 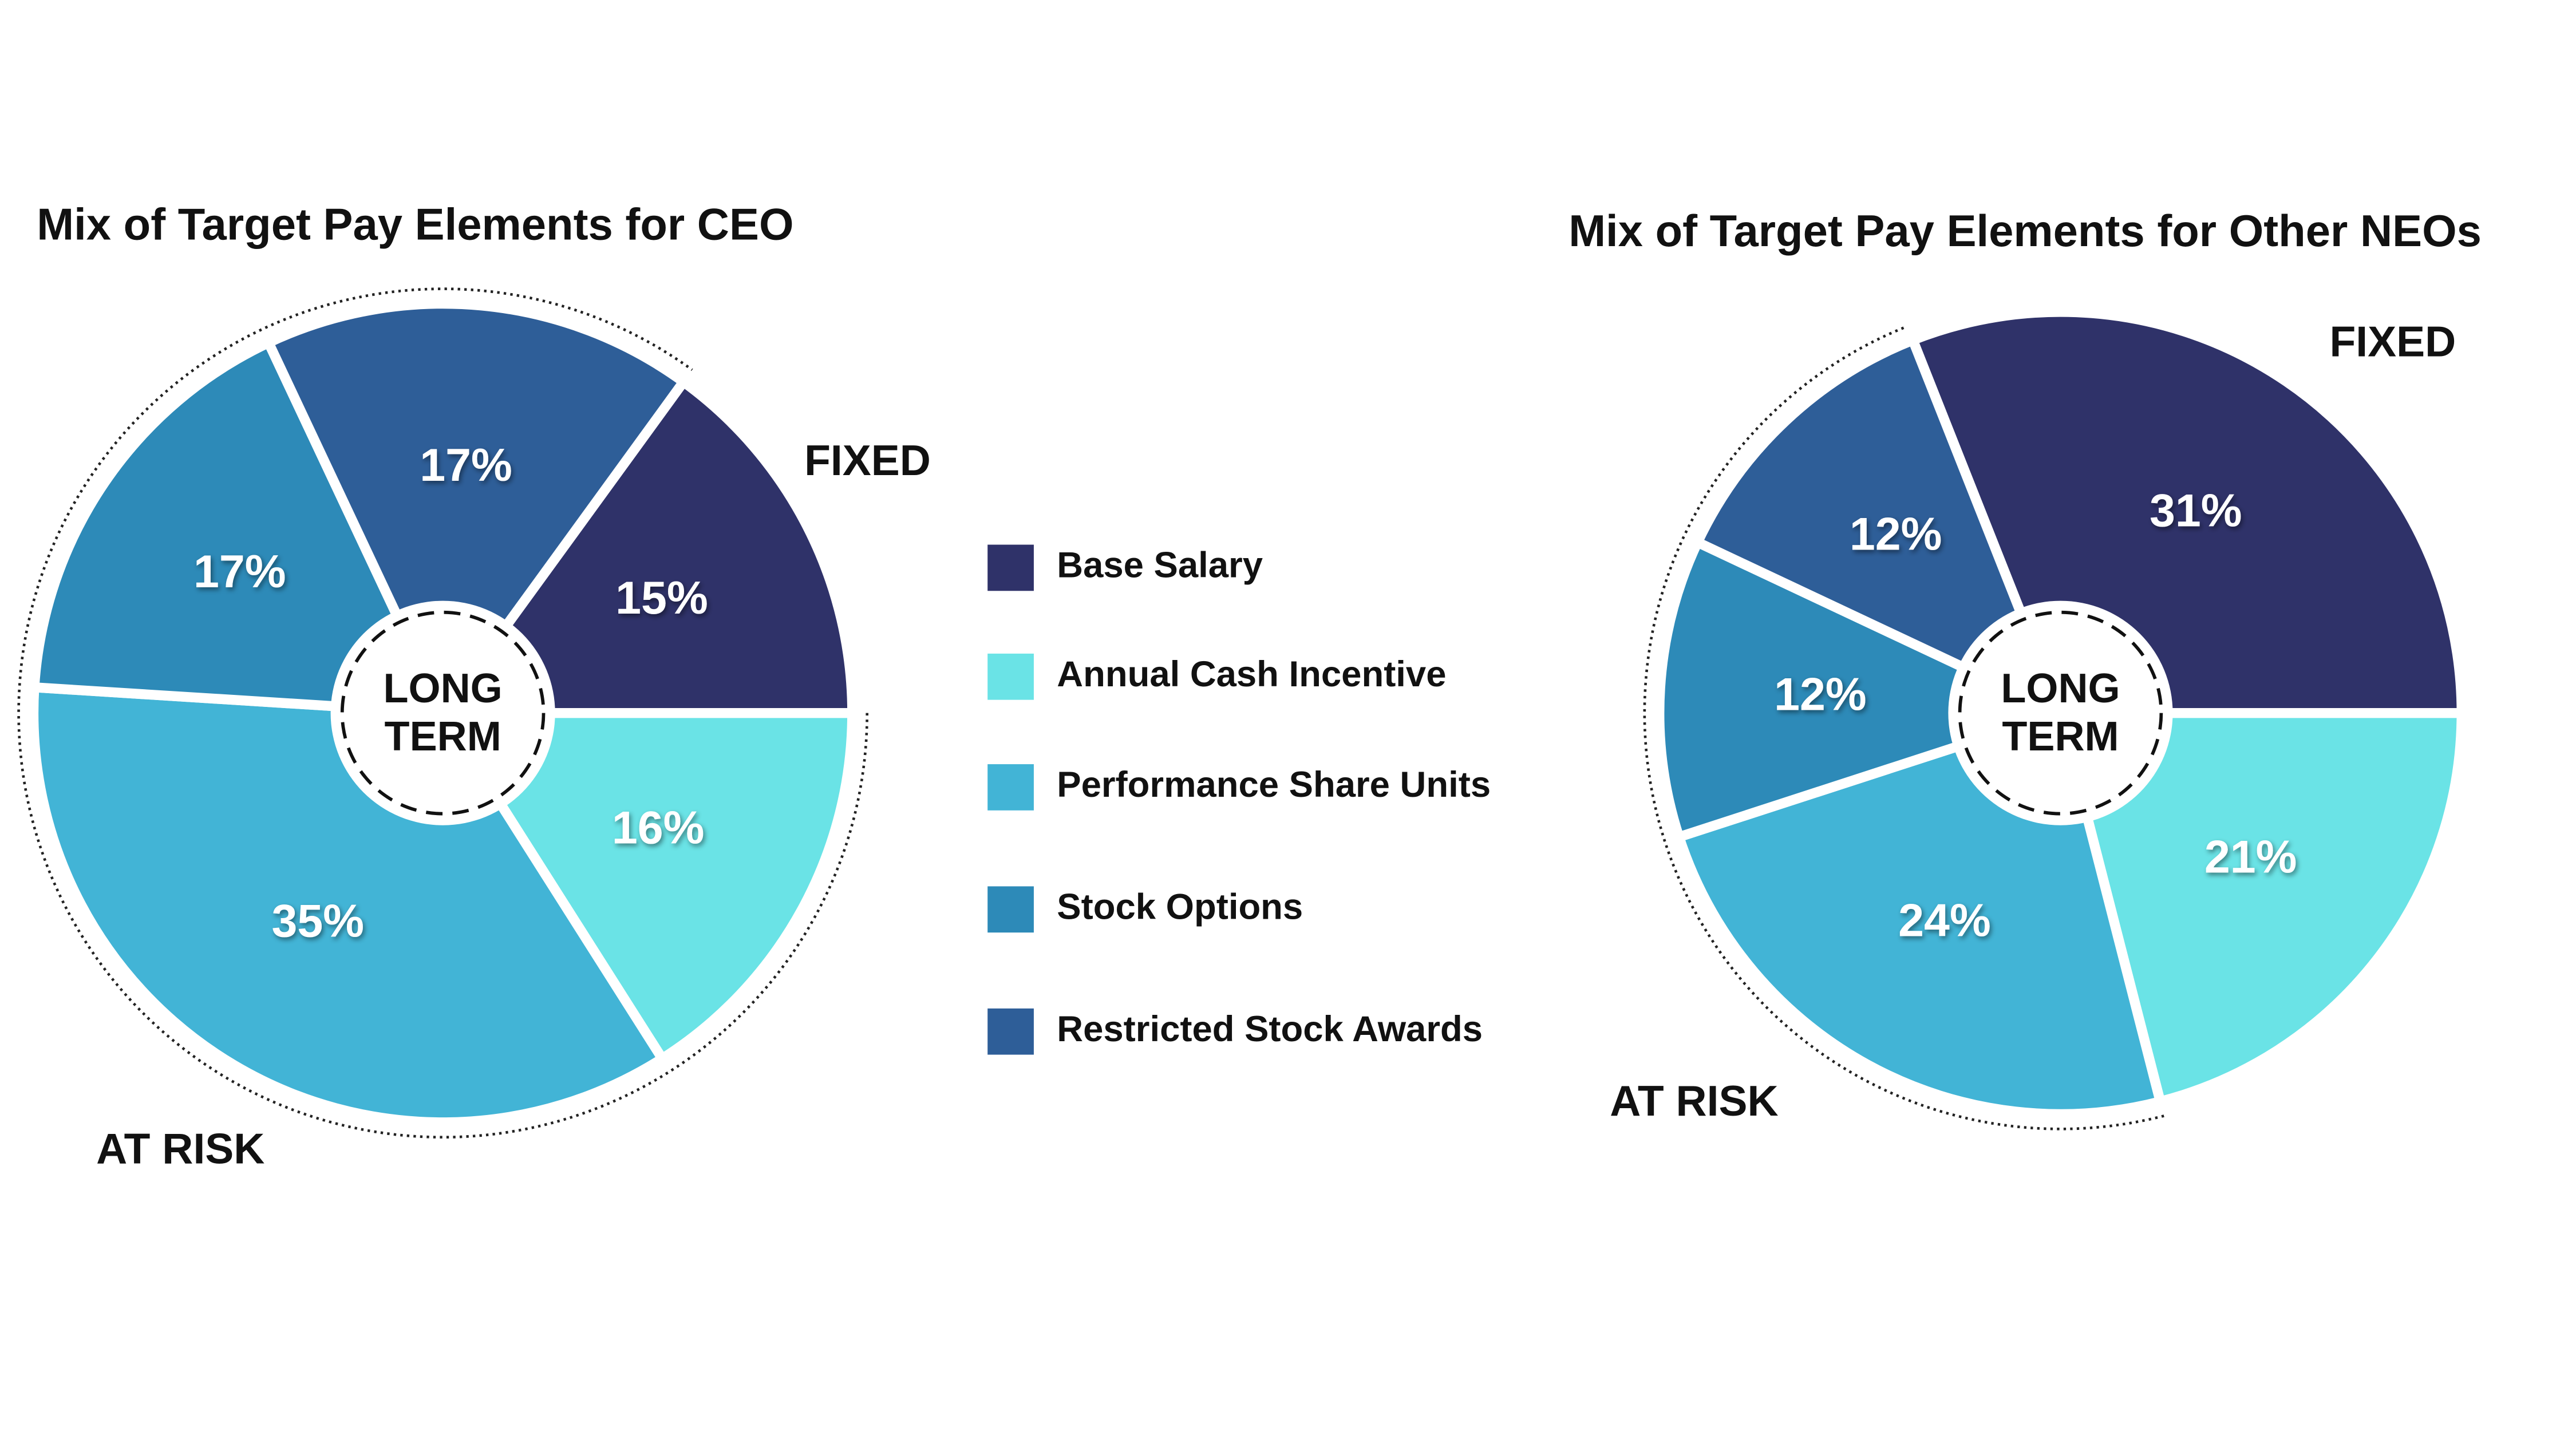 What do you see at coordinates (2196, 510) in the screenshot?
I see `value-label: 31%` at bounding box center [2196, 510].